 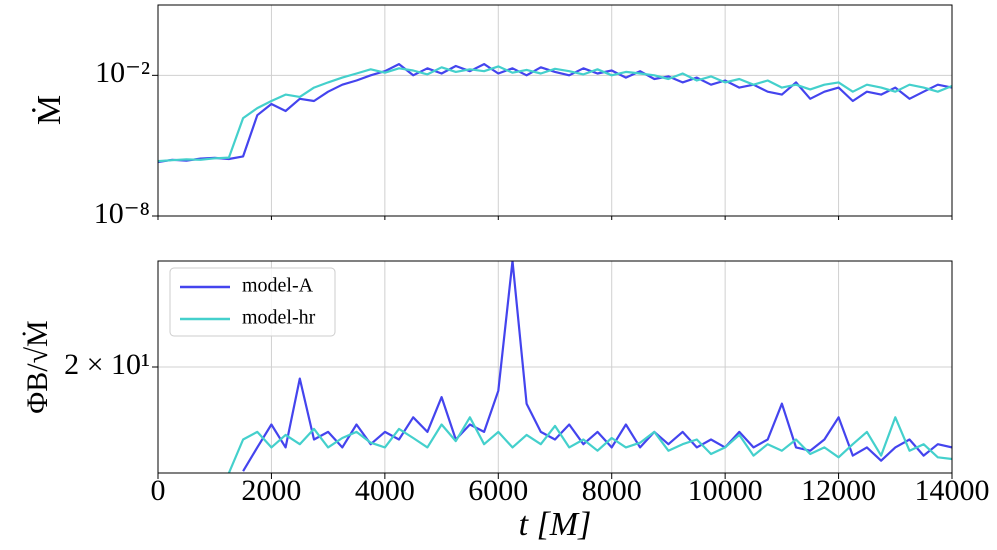 I want to click on x-tick-label: 6000, so click(x=498, y=490).